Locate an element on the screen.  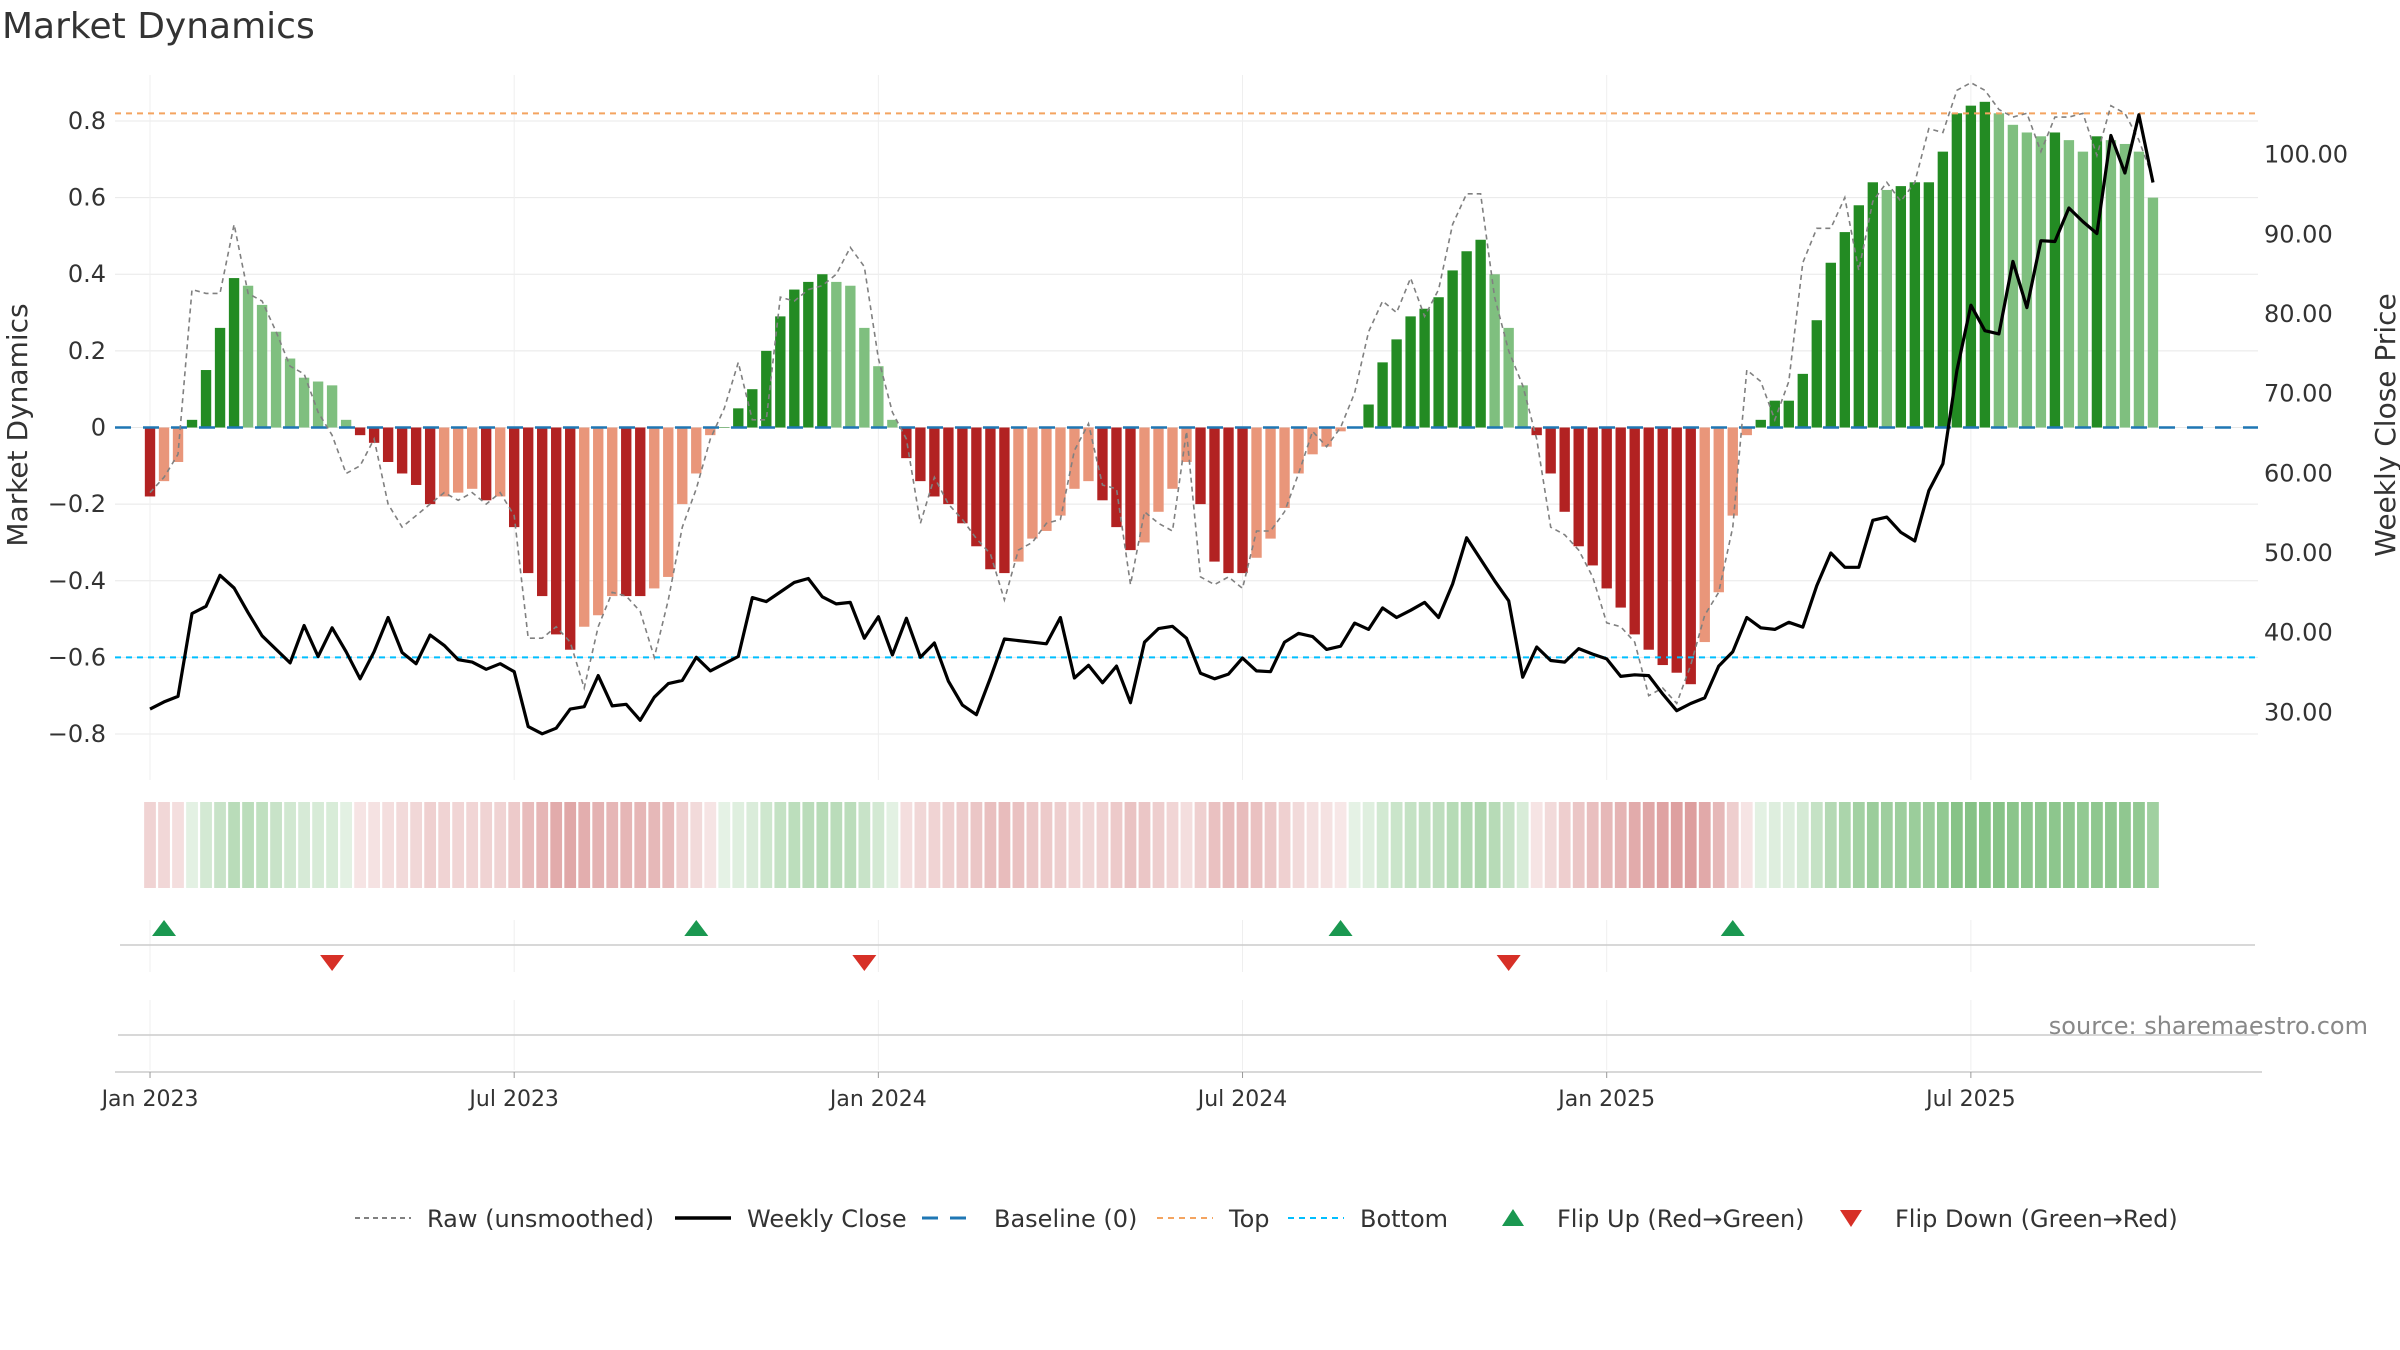
legend-label: Flip Down (Green→Red) is located at coordinates (2036, 1219).